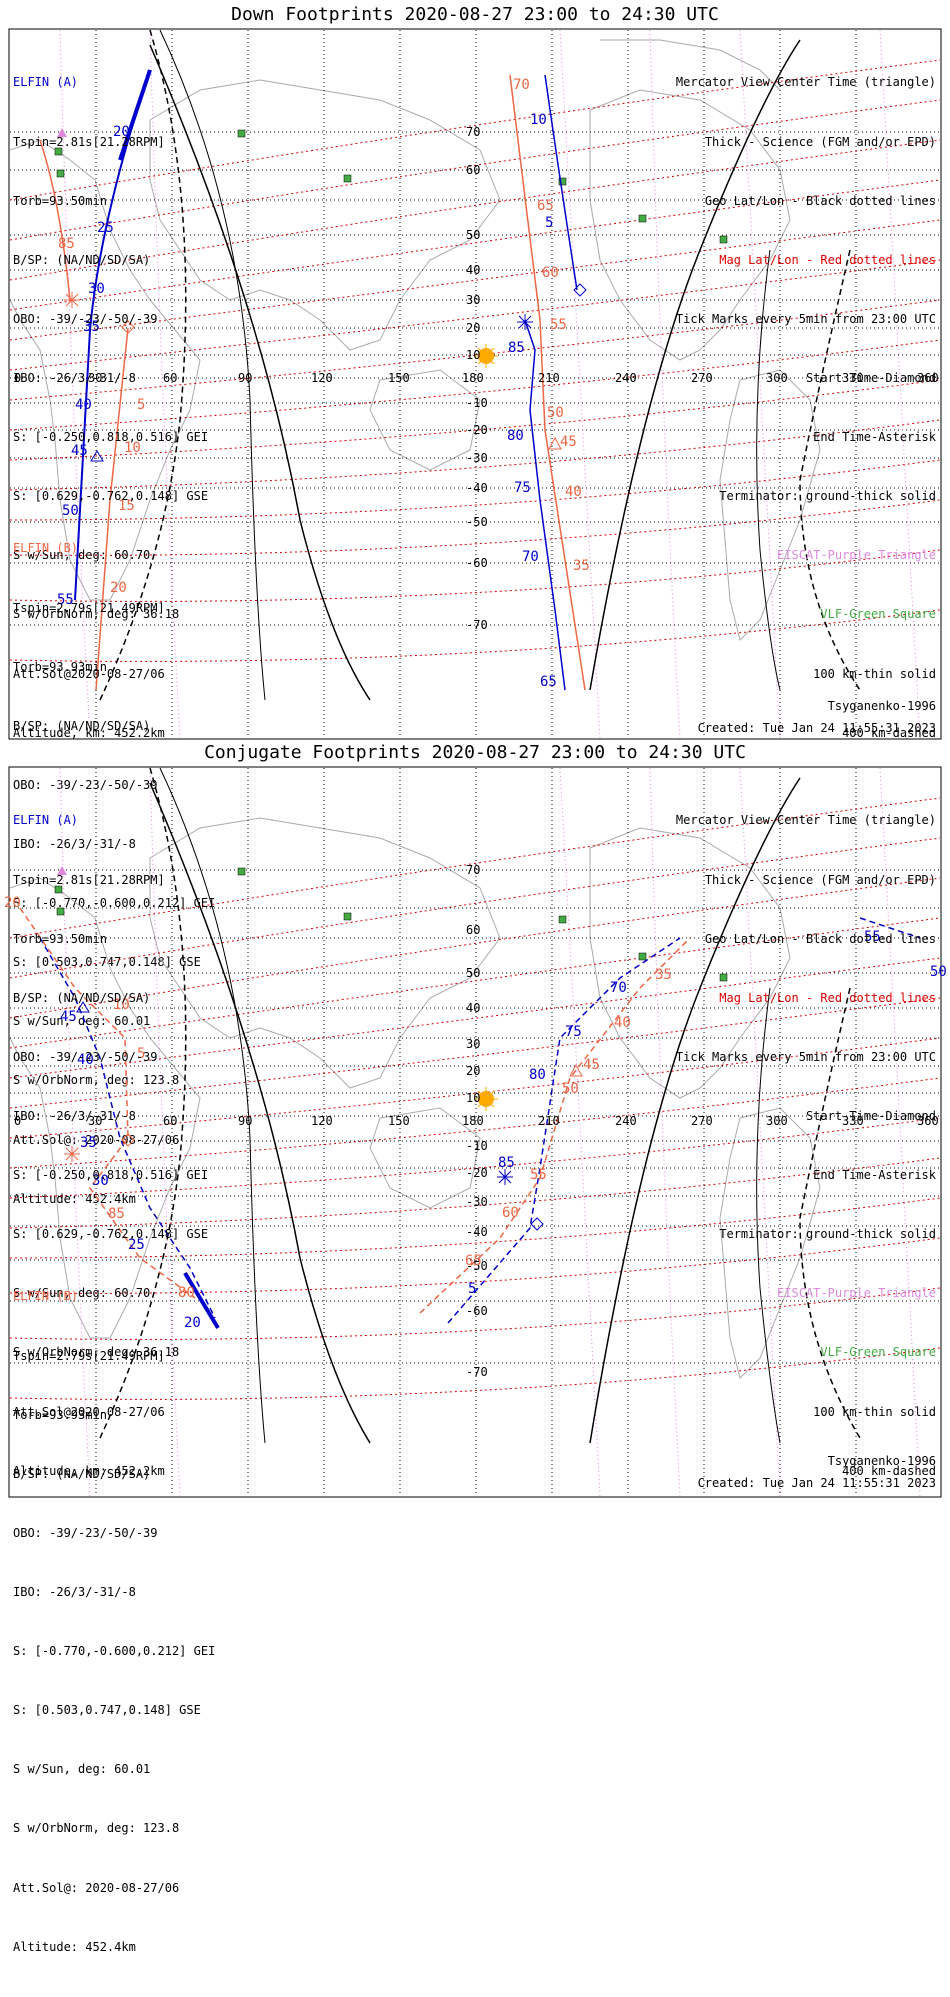 The image size is (950, 1997). Describe the element at coordinates (477, 1202) in the screenshot. I see `svg-text: -30` at that location.